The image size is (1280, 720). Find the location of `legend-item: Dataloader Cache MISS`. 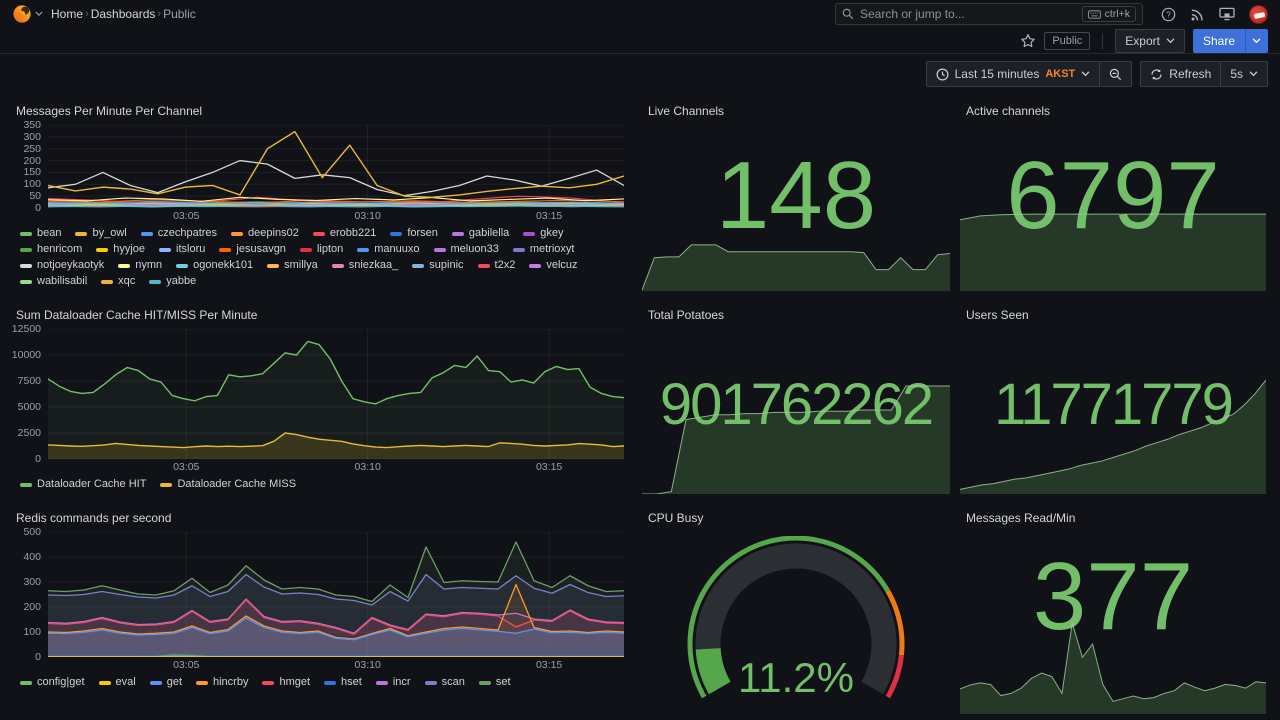

legend-item: Dataloader Cache MISS is located at coordinates (228, 484).